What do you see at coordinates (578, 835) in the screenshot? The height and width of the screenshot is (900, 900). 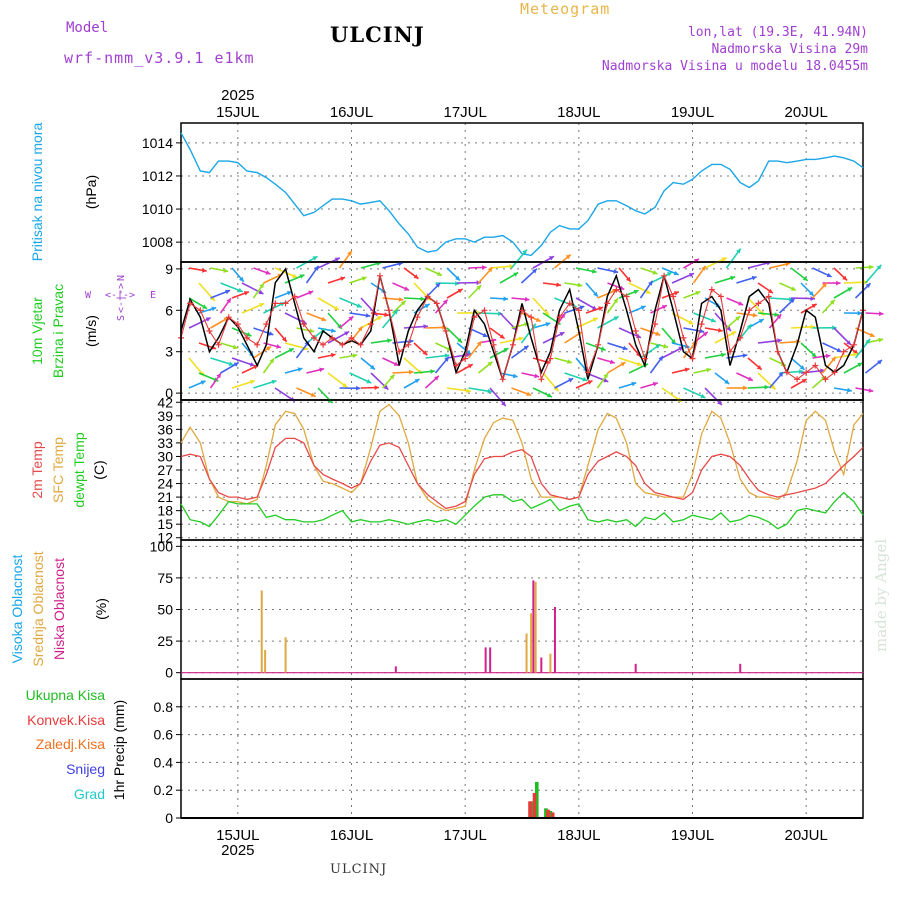 I see `x-tick-label-bottom: 18JUL` at bounding box center [578, 835].